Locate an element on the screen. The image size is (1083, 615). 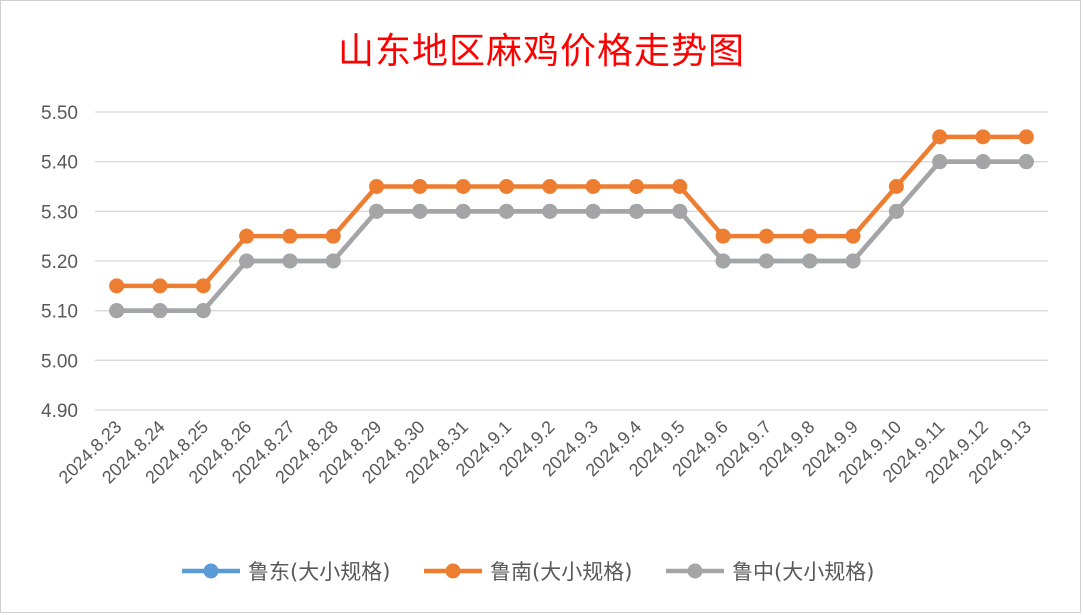
y-tick-label: 5.40 is located at coordinates (59, 163).